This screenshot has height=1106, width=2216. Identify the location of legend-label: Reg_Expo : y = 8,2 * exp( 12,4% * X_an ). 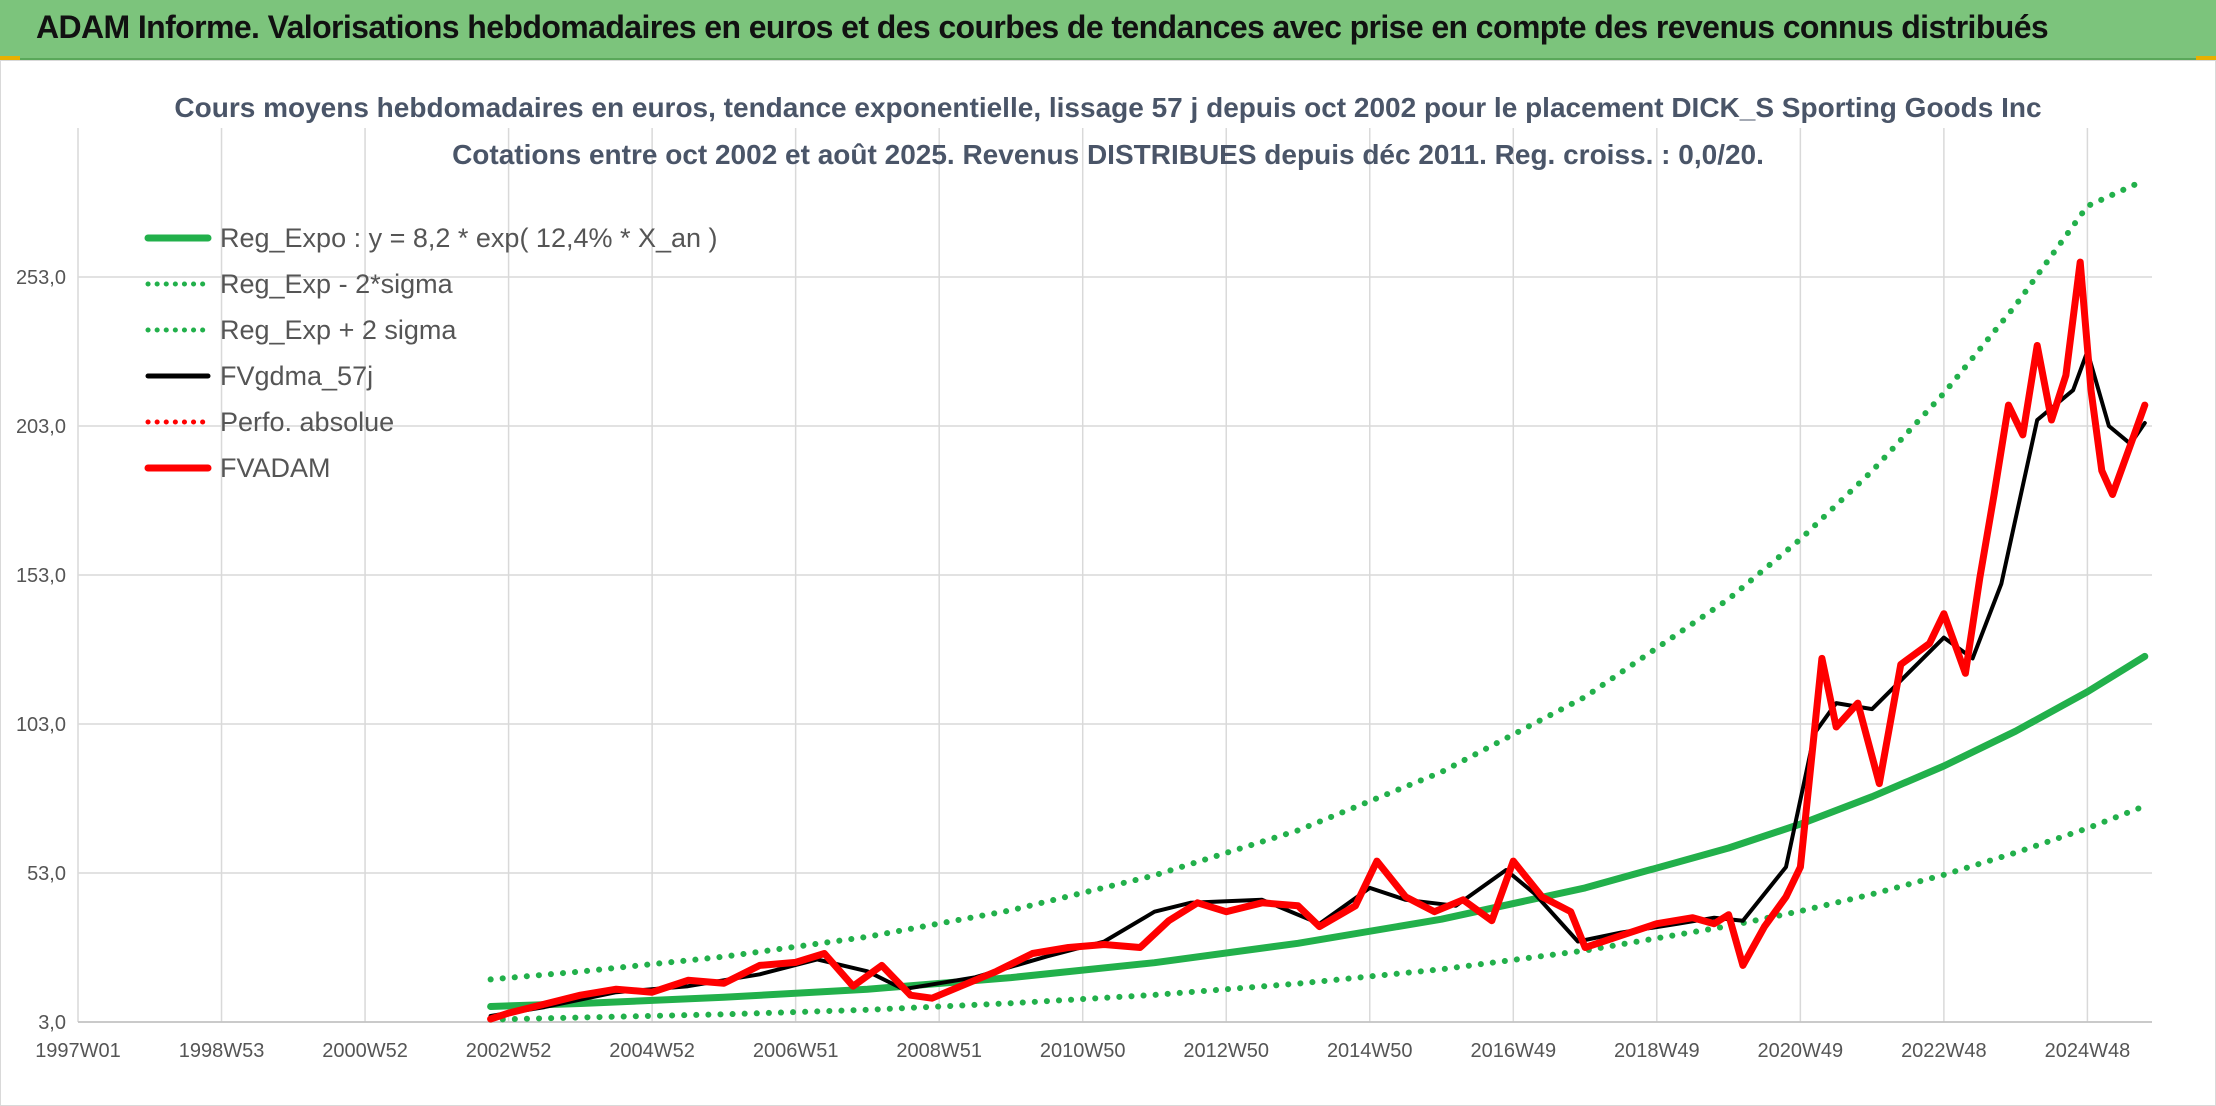
(469, 237).